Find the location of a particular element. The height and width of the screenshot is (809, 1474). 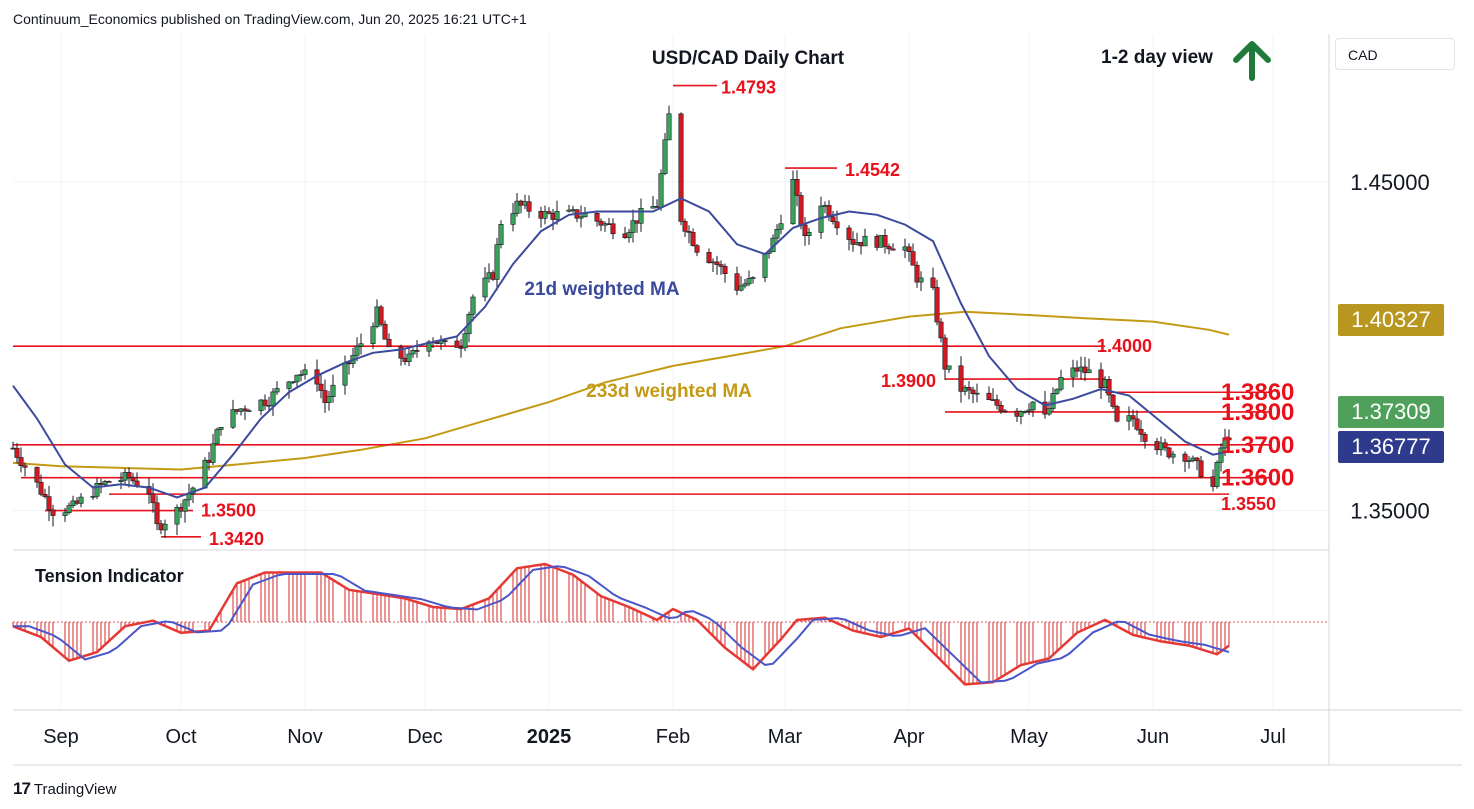

level-label: 1.3800 is located at coordinates (1257, 412).